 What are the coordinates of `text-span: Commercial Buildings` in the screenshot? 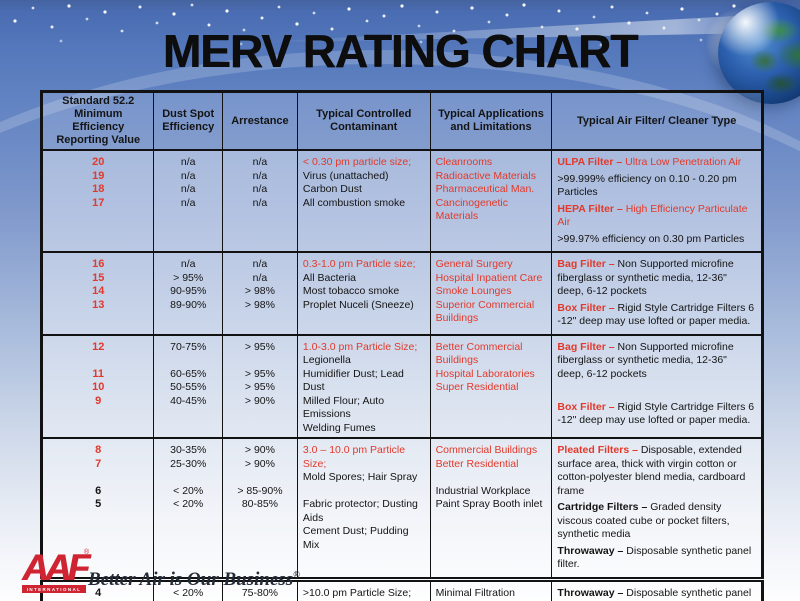 It's located at (486, 450).